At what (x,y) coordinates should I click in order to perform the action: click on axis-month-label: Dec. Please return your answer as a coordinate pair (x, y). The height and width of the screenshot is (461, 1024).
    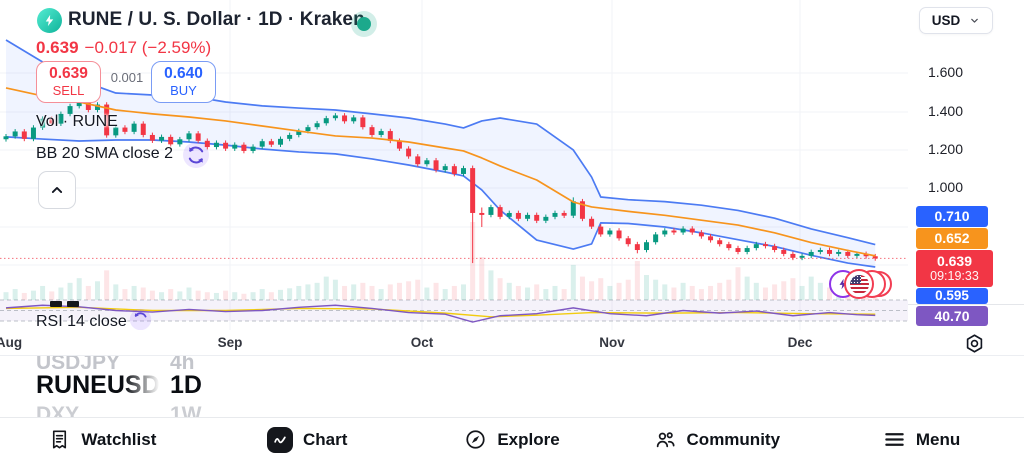
    Looking at the image, I should click on (800, 342).